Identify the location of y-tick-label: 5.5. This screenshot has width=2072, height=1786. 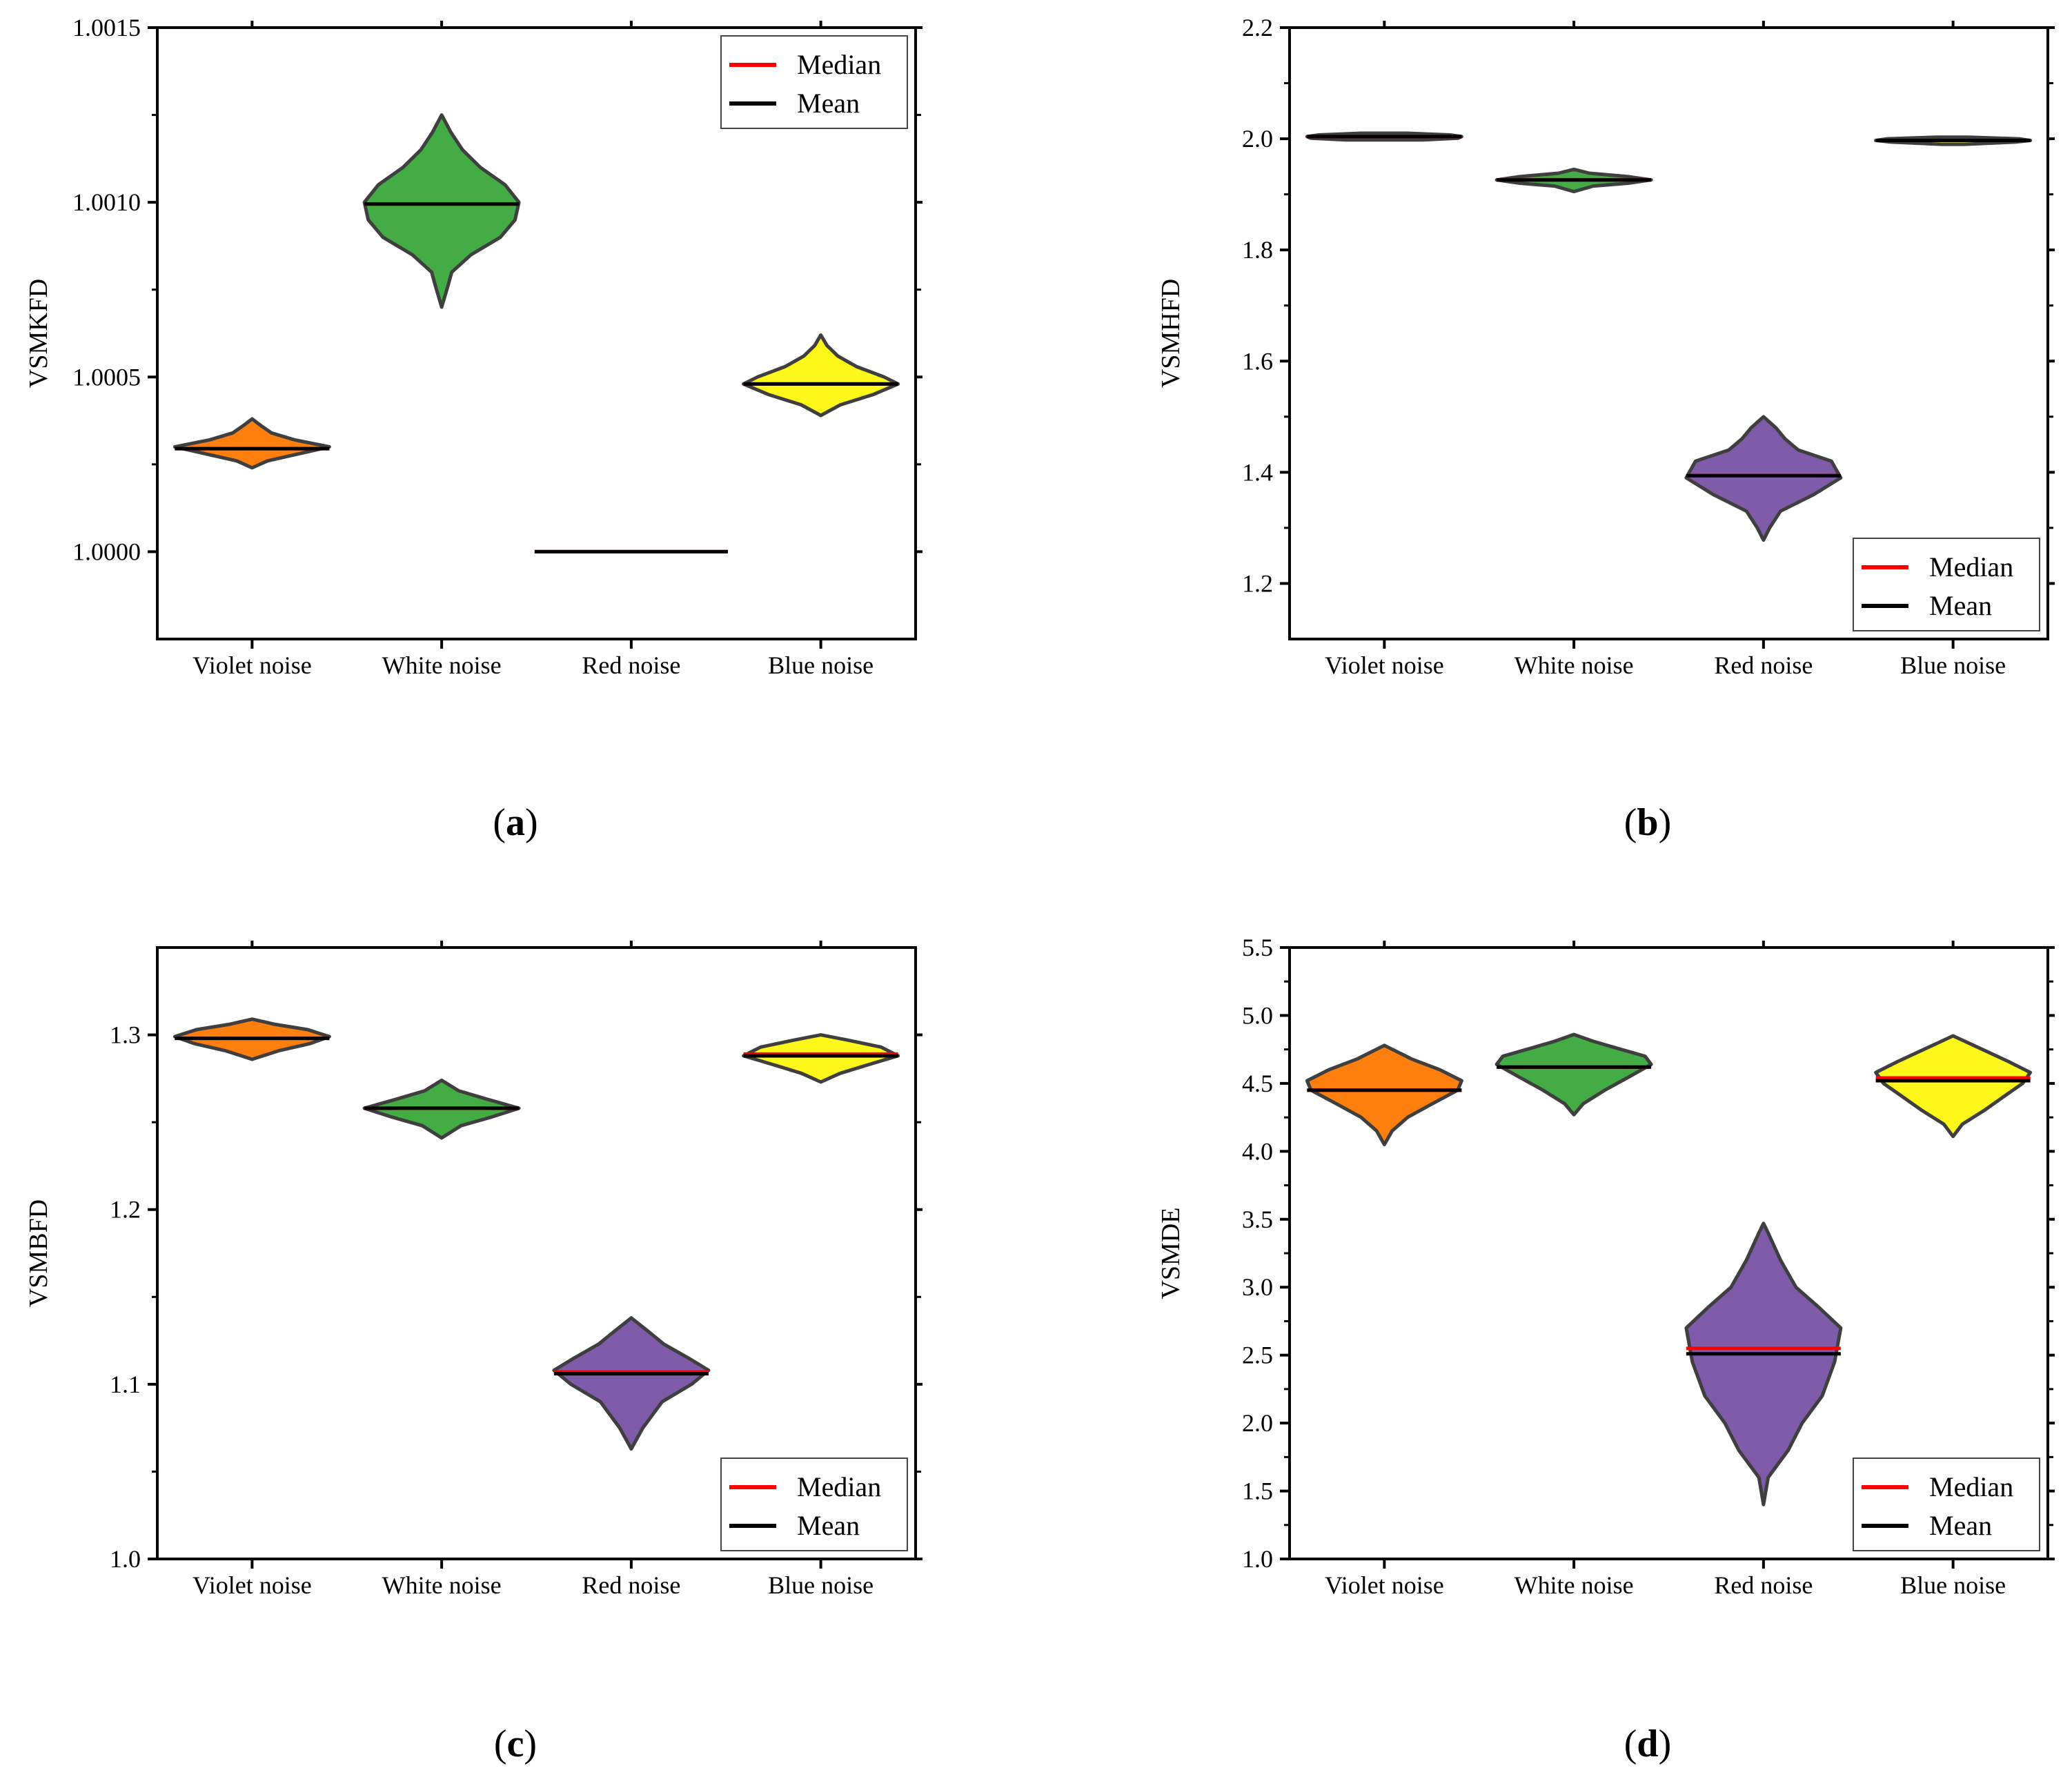
(1257, 947).